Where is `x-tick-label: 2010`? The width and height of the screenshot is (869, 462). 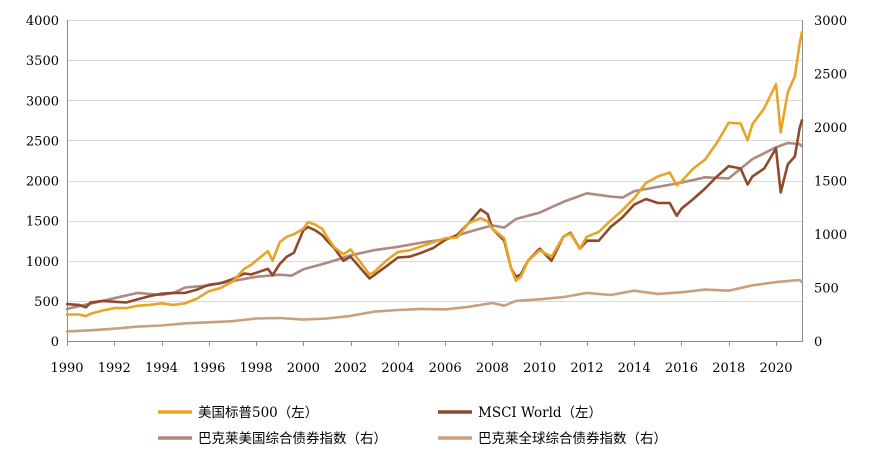
x-tick-label: 2010 is located at coordinates (539, 368).